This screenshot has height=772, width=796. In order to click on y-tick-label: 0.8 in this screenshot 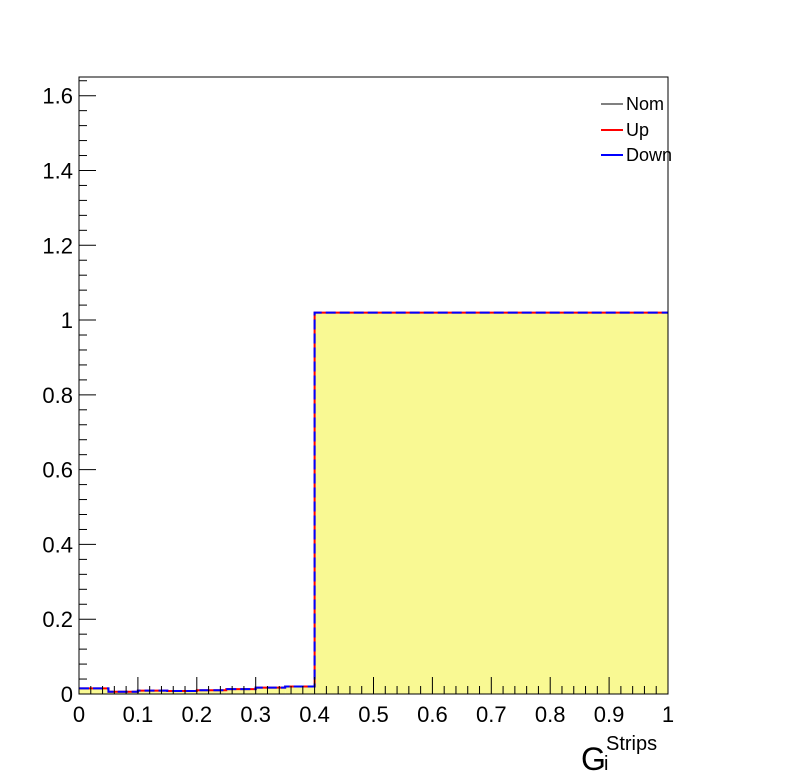, I will do `click(57, 395)`.